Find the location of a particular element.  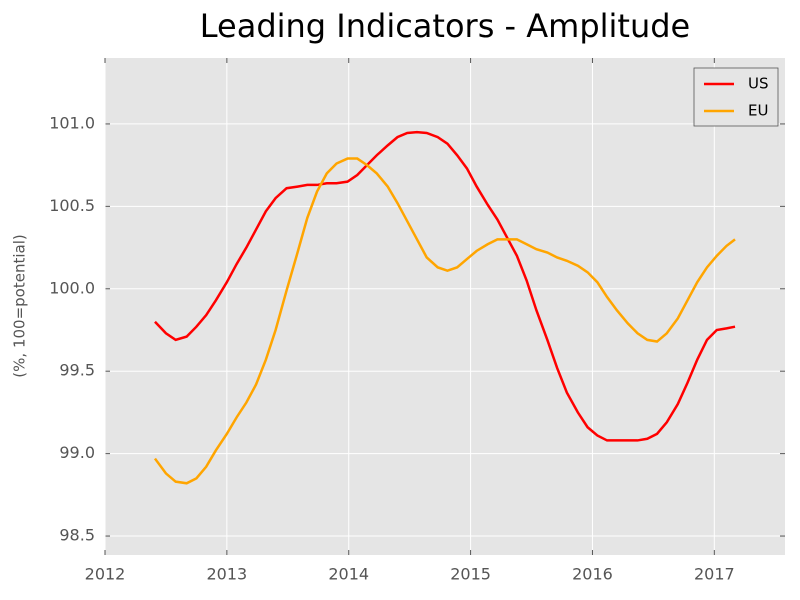

chart-title: Leading Indicators - Amplitude is located at coordinates (445, 26).